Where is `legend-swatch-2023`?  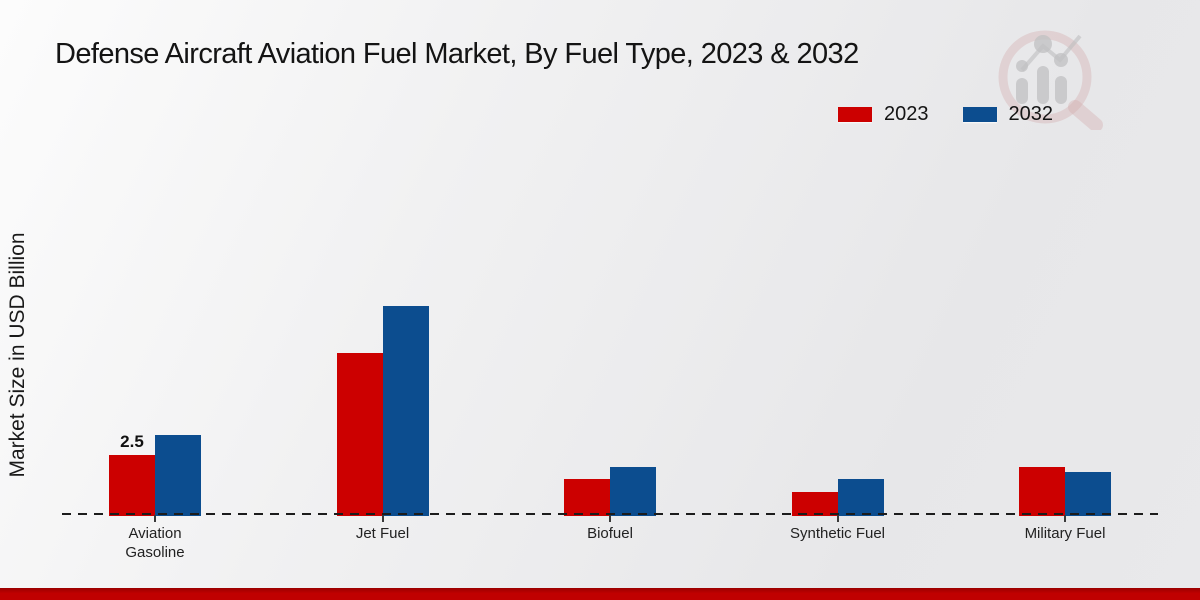
legend-swatch-2023 is located at coordinates (855, 114).